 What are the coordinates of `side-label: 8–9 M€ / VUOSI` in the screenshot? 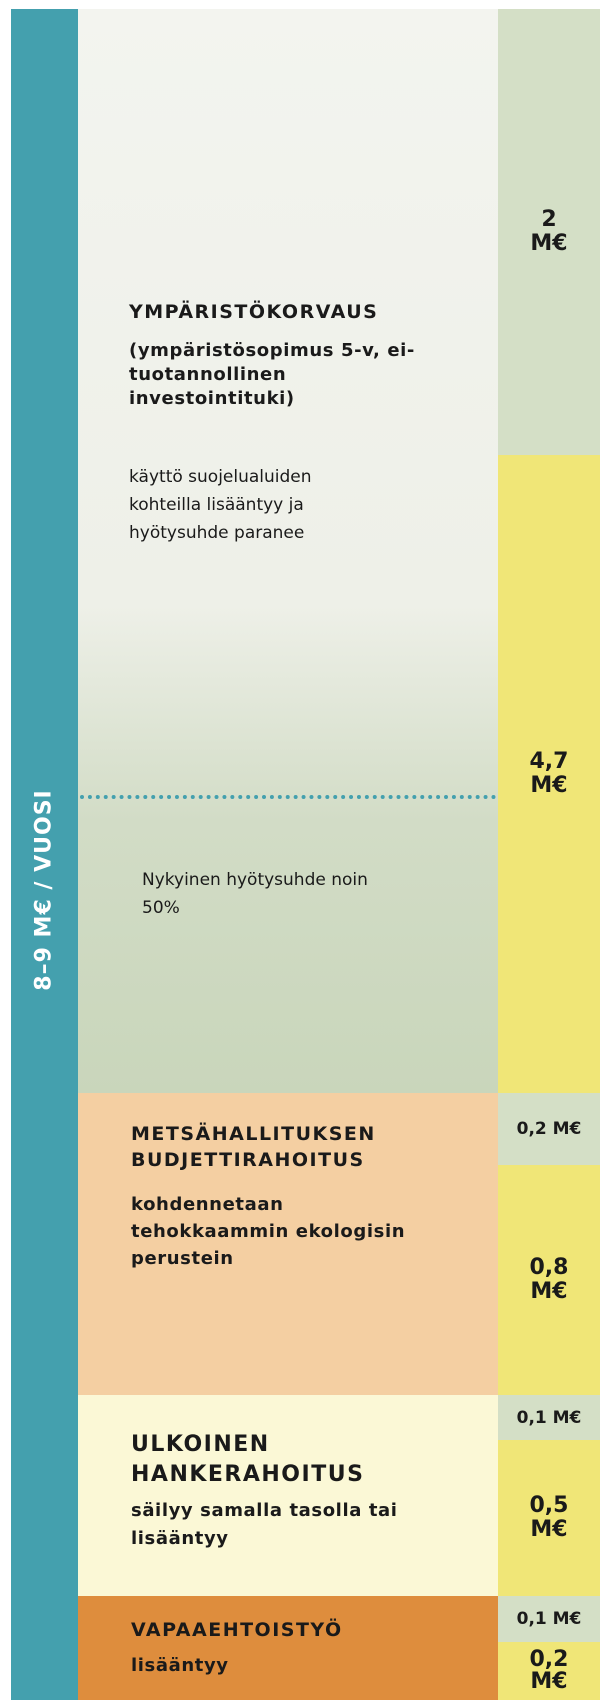 It's located at (44, 890).